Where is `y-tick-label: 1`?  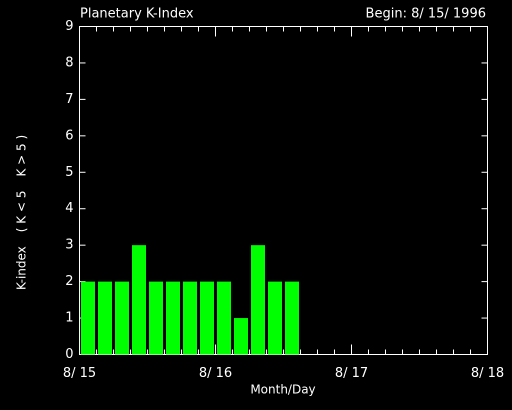
y-tick-label: 1 is located at coordinates (69, 318).